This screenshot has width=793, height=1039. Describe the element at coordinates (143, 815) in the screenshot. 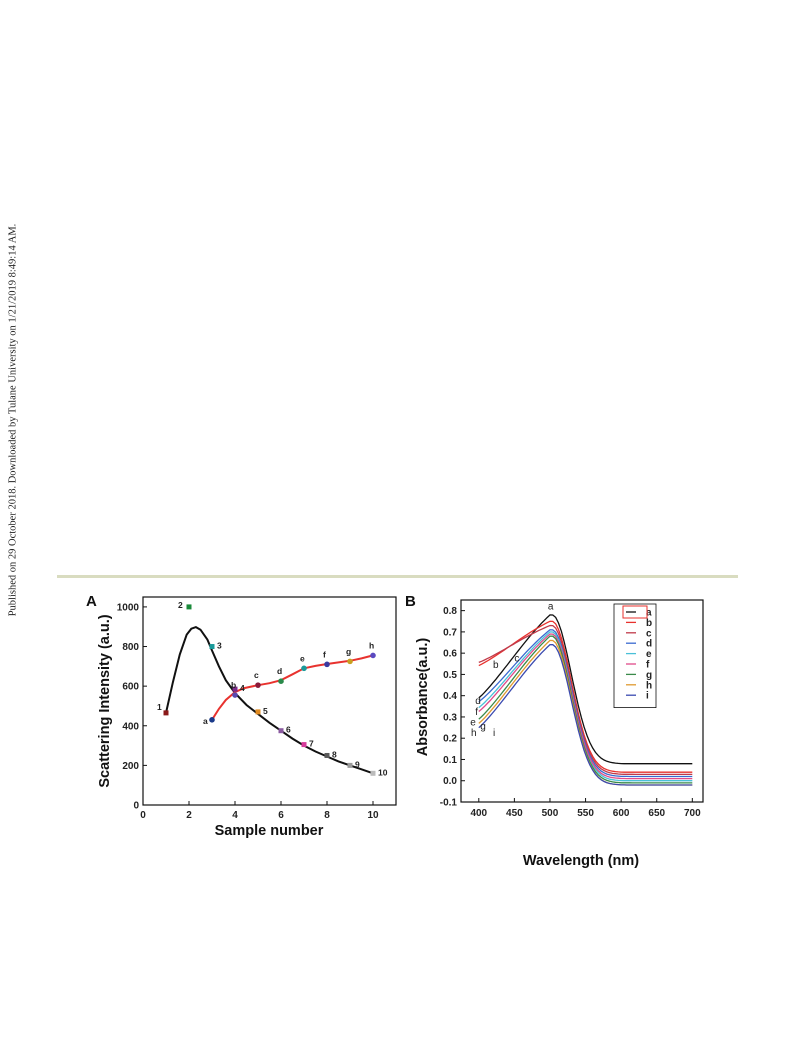

I see `x-tick-label: 0` at that location.